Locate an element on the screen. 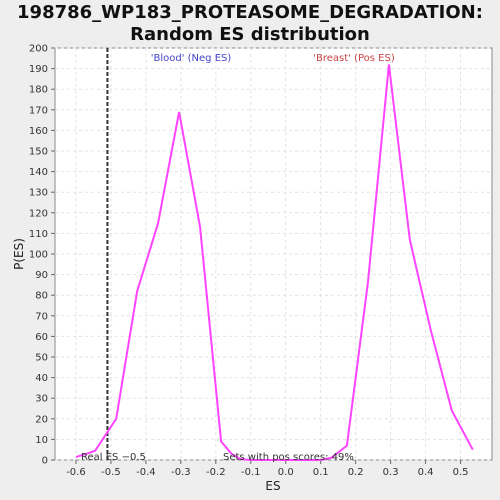  chart-title-line1: 198786_WP183_PROTEASOME_DEGRADATION: is located at coordinates (250, 12).